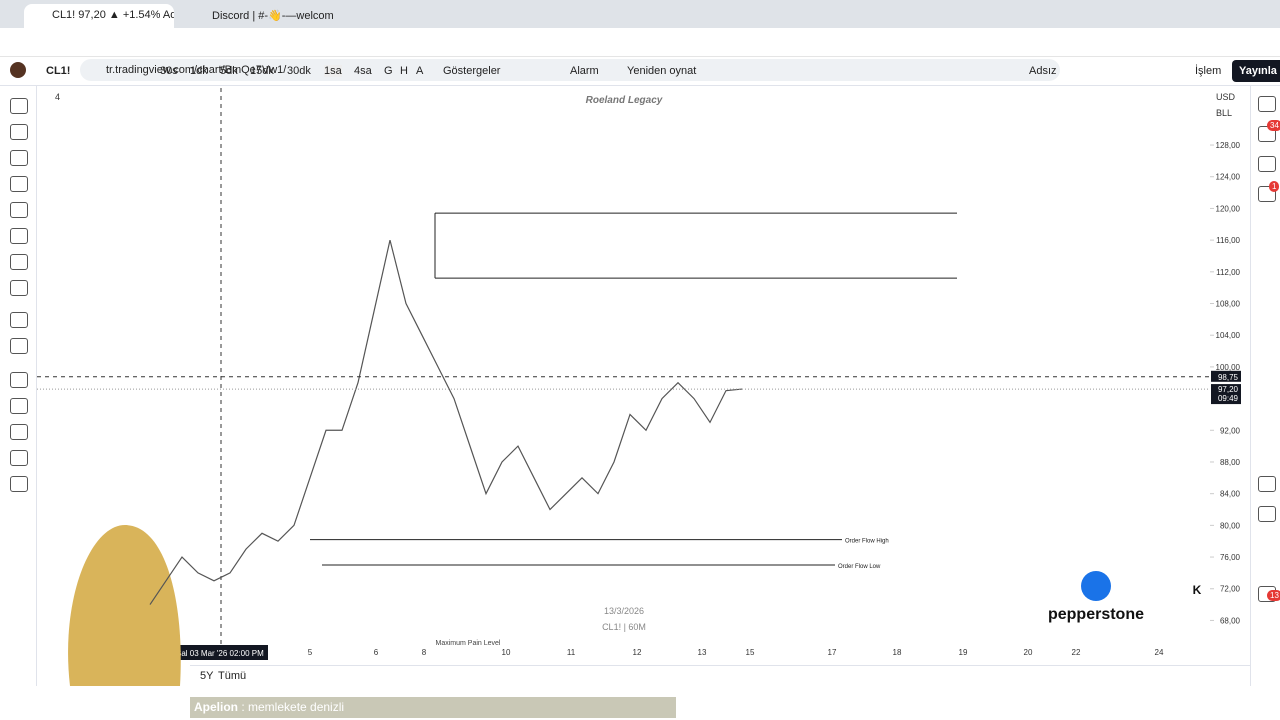 This screenshot has height=720, width=1280. What do you see at coordinates (1076, 652) in the screenshot?
I see `x-tick-label: 22` at bounding box center [1076, 652].